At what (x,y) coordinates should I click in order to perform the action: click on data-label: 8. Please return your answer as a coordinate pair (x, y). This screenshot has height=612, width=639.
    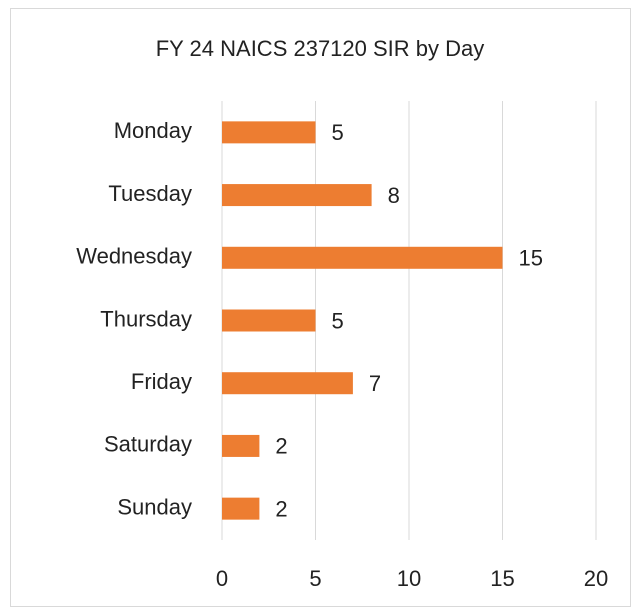
    Looking at the image, I should click on (394, 195).